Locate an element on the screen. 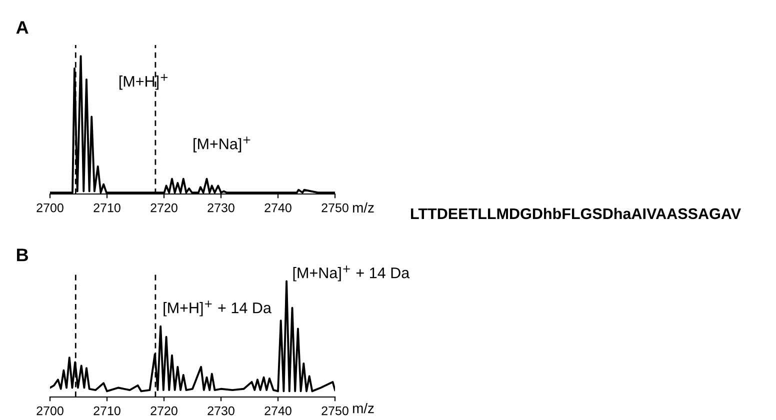 The width and height of the screenshot is (776, 420). text: LTTDEETLLMDGDhbFLGSDhaAIVAASSAGAV is located at coordinates (576, 214).